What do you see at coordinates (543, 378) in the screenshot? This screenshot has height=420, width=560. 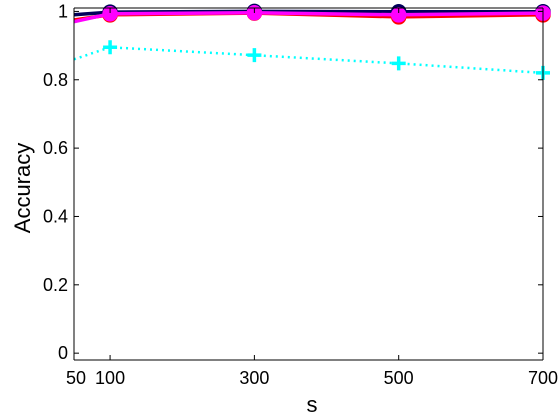 I see `x-tick-label: 700` at bounding box center [543, 378].